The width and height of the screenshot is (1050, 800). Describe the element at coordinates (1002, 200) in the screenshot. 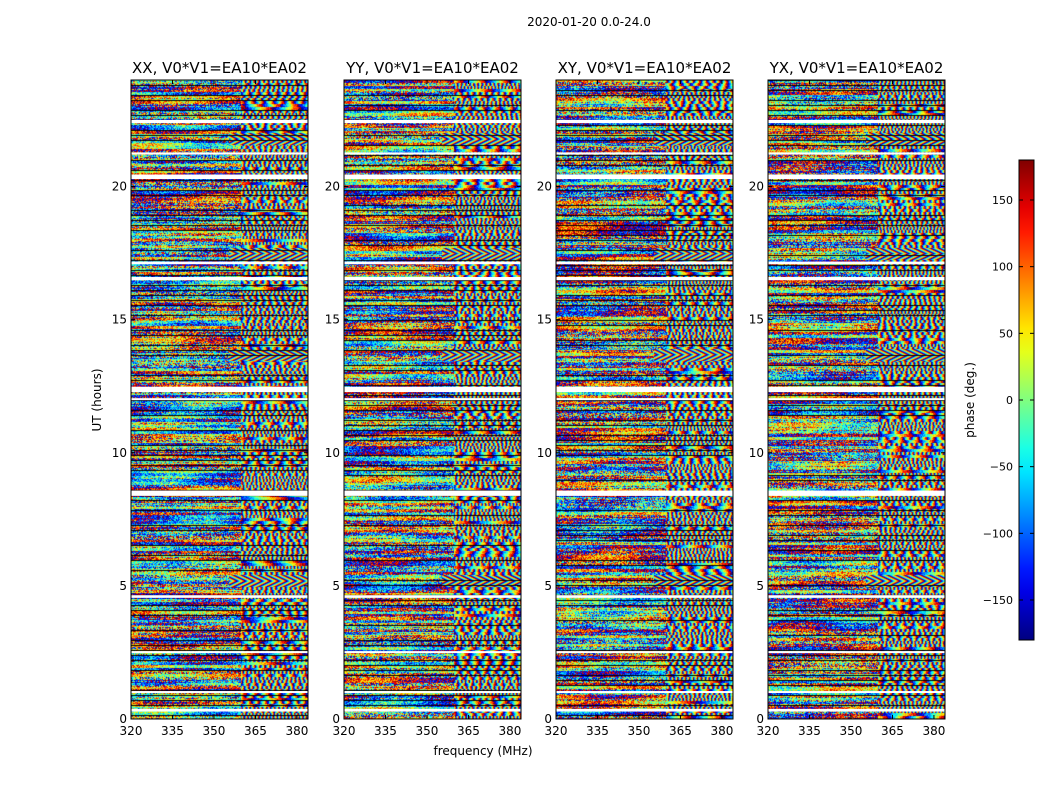

I see `colorbar-tick-label: 150` at that location.